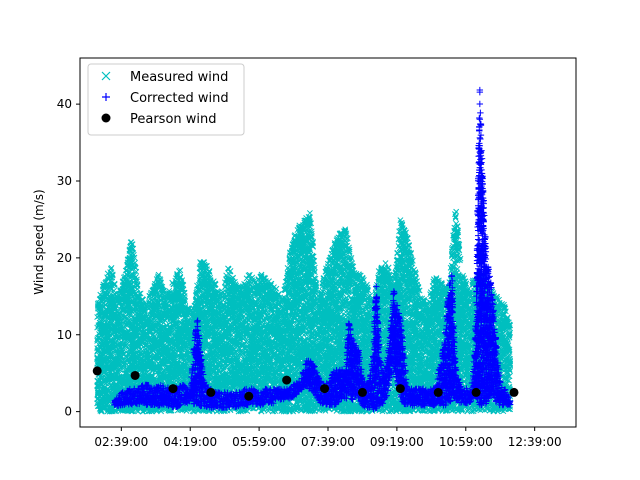 This screenshot has height=480, width=640. Describe the element at coordinates (466, 442) in the screenshot. I see `x-tick-label: 10:59:00` at that location.